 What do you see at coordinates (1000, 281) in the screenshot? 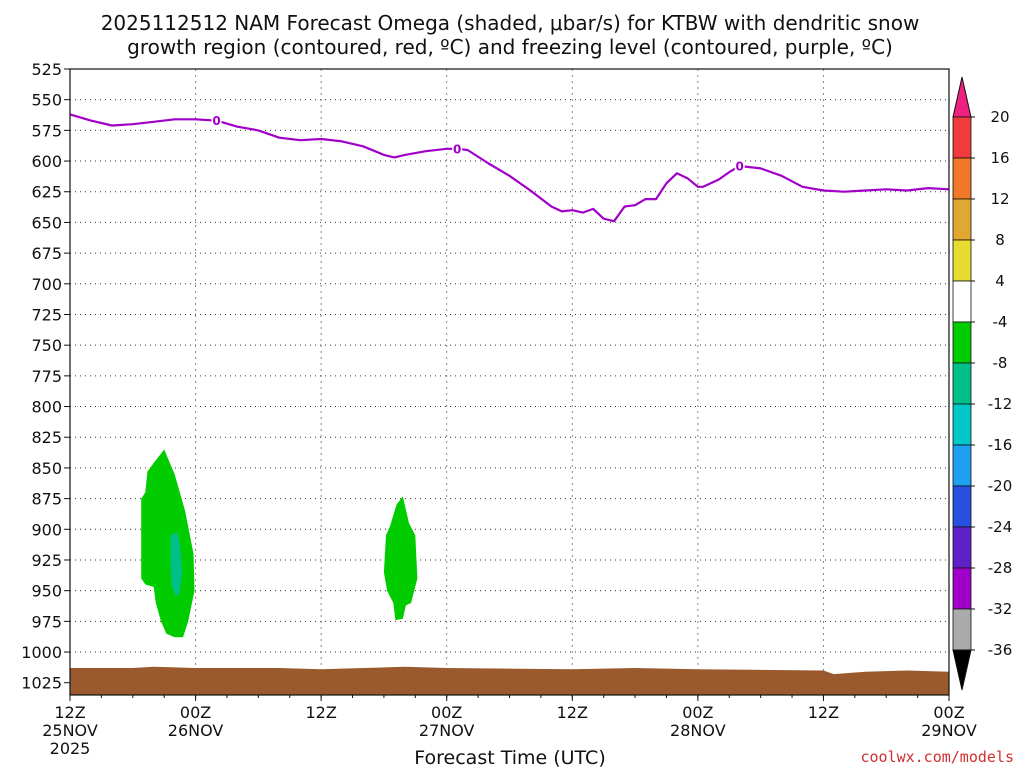
I see `colorbar-label: 4` at bounding box center [1000, 281].